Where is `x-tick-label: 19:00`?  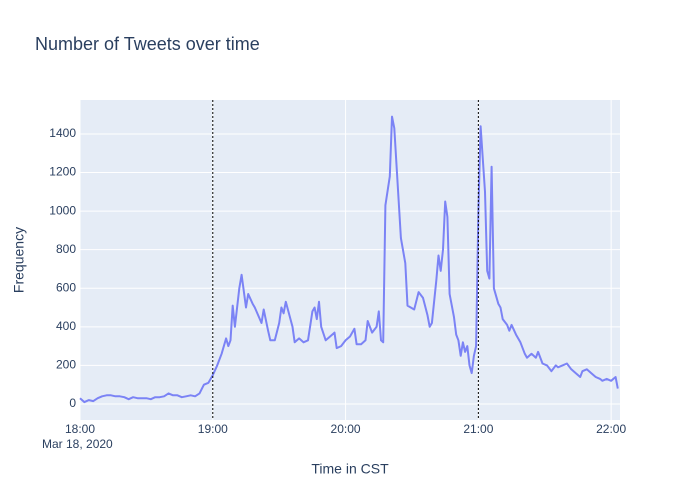 x-tick-label: 19:00 is located at coordinates (213, 429).